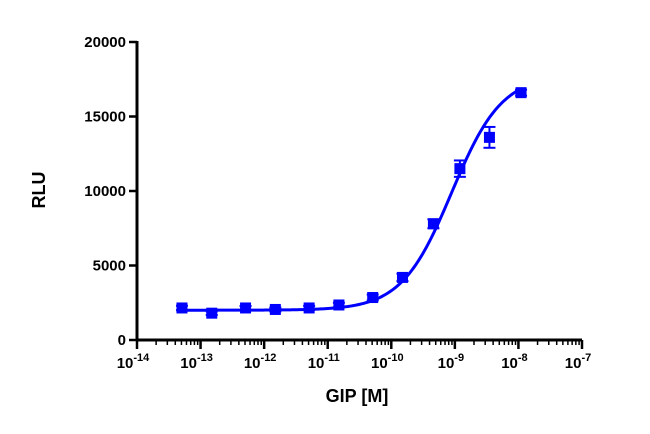 The height and width of the screenshot is (434, 650). I want to click on x-tick-exponent: -11, so click(331, 358).